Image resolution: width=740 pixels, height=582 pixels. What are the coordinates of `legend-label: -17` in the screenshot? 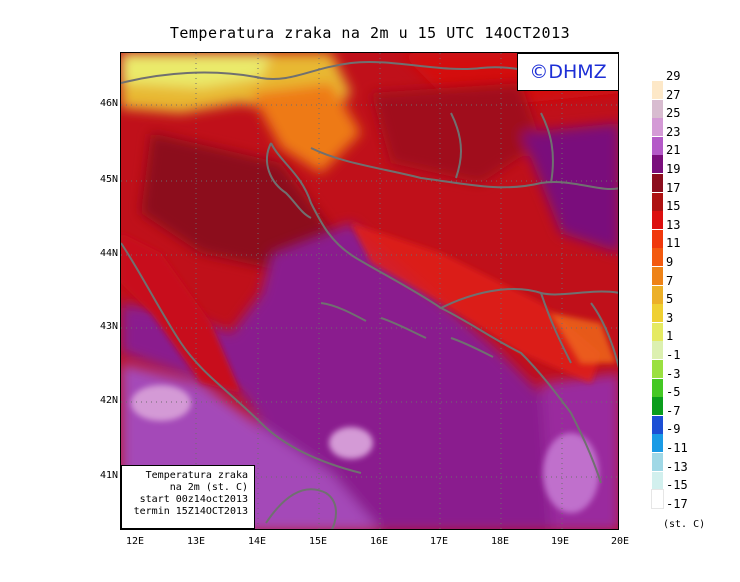 It's located at (677, 503).